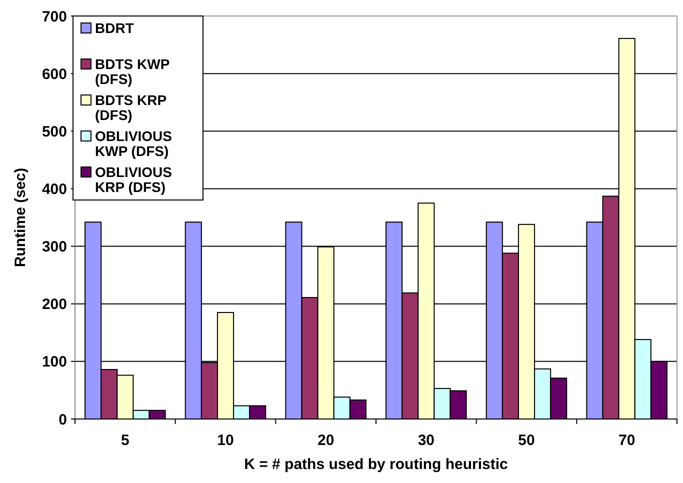 Image resolution: width=683 pixels, height=483 pixels. I want to click on x-axis-title: K = # paths used by routing heuristic, so click(376, 464).